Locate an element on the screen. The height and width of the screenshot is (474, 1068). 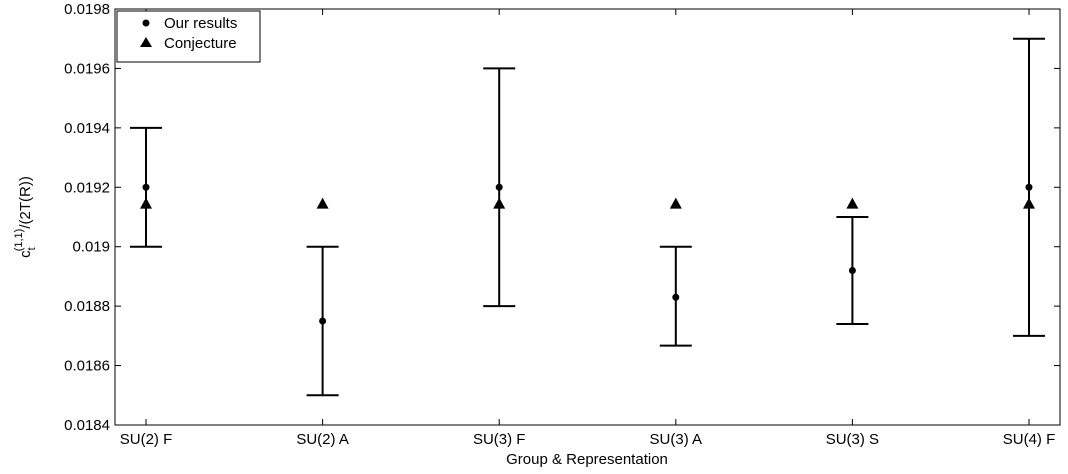
y-tick-label: 0.0192 is located at coordinates (87, 187).